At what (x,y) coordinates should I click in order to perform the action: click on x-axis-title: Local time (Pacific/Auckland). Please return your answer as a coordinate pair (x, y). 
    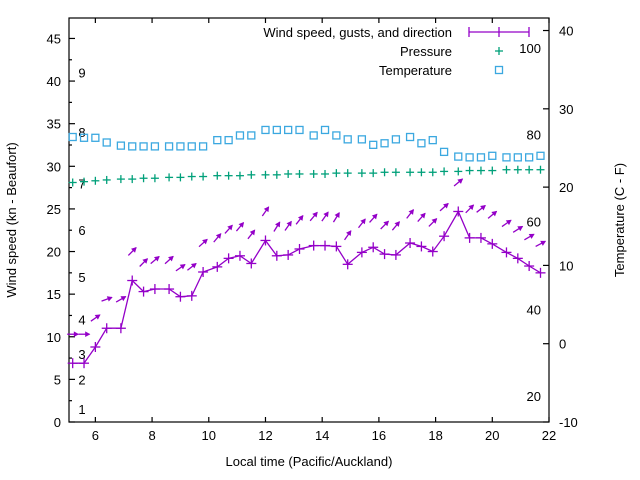
    Looking at the image, I should click on (309, 461).